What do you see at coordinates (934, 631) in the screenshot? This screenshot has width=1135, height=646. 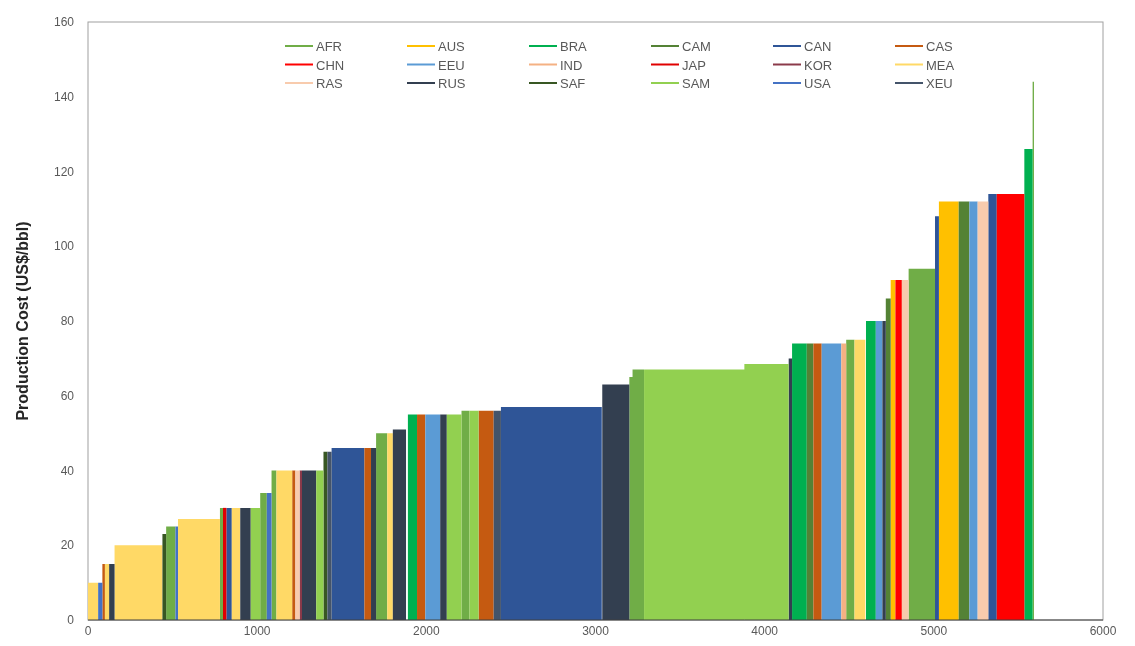 I see `x-tick-label: 5000` at bounding box center [934, 631].